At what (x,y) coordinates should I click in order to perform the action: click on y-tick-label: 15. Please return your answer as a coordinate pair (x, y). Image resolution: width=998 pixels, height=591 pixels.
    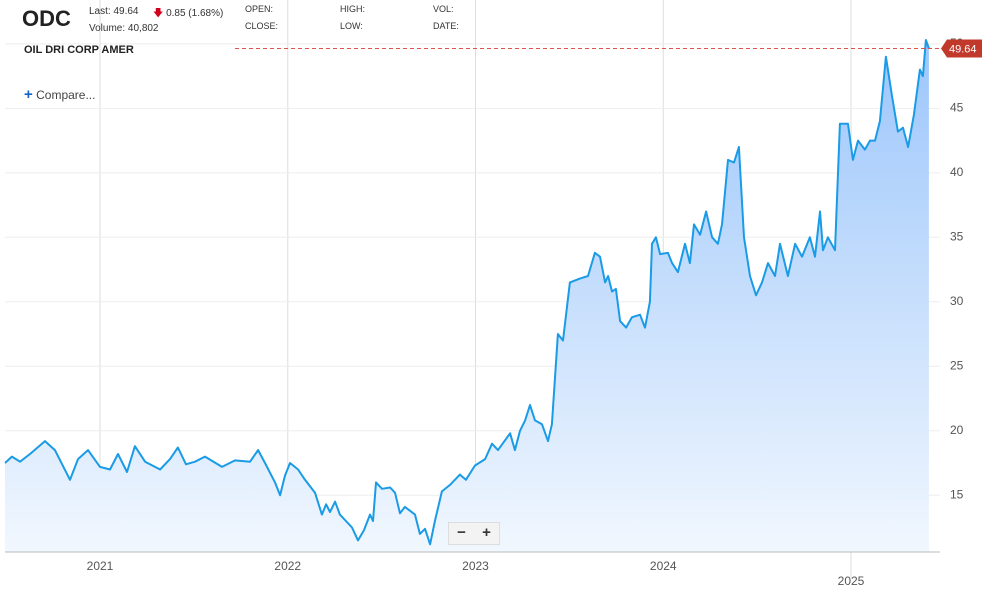
    Looking at the image, I should click on (957, 494).